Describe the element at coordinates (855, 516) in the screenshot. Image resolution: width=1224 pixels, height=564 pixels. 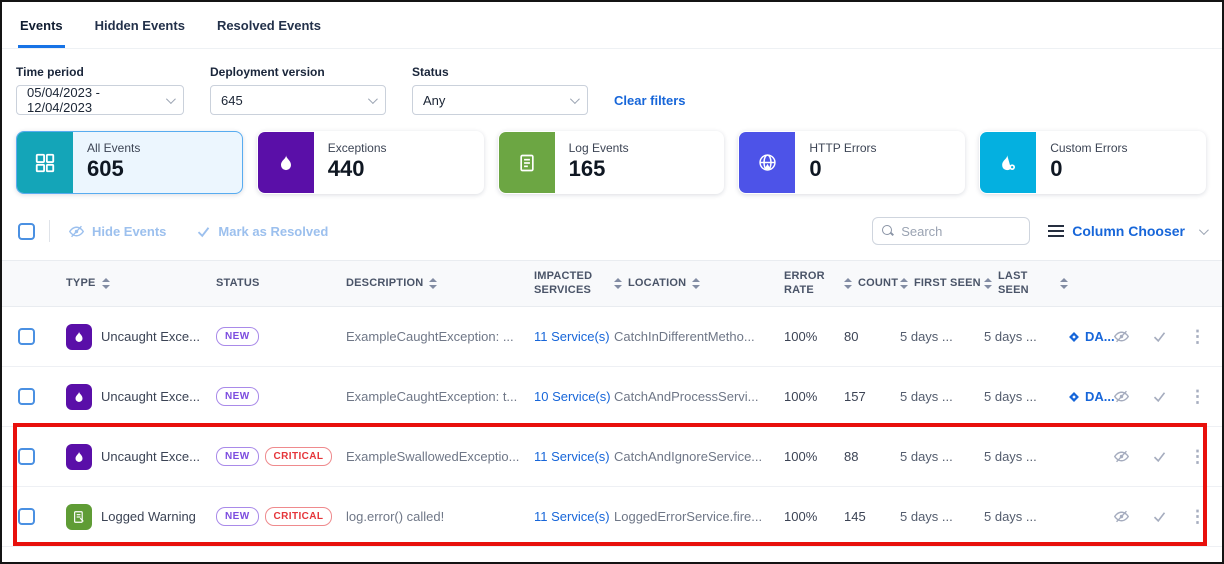
I see `count-cell: 145` at that location.